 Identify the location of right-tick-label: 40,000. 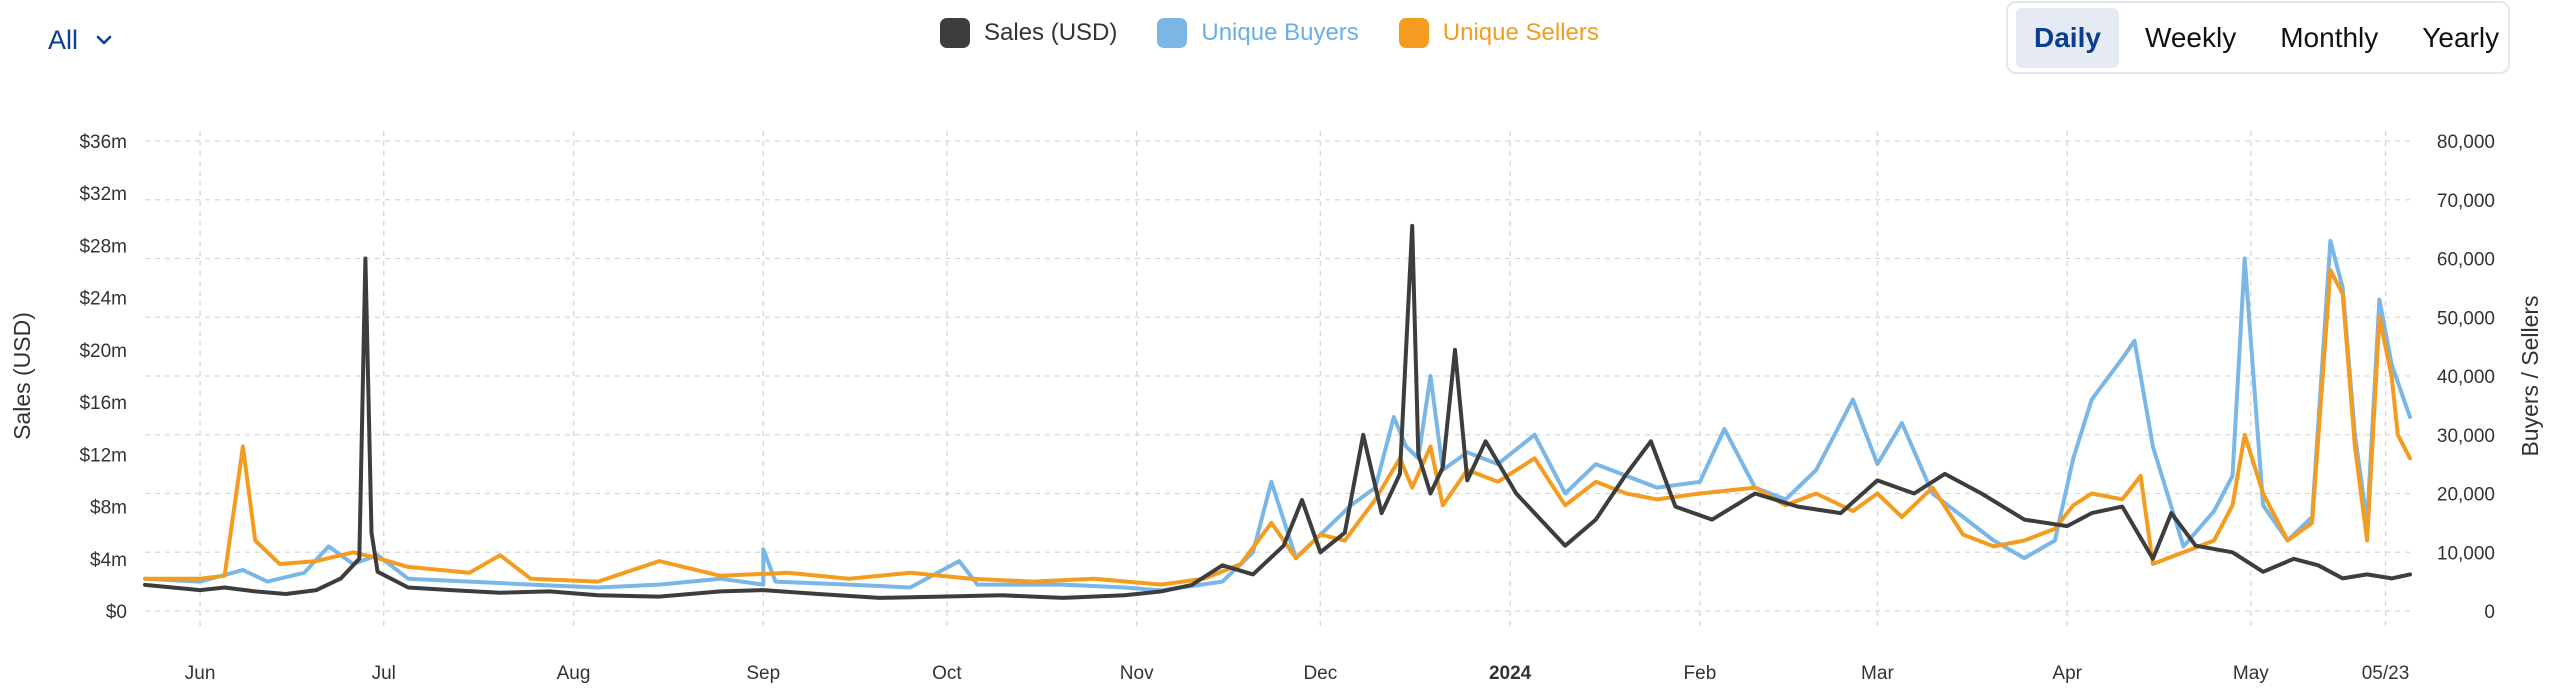
(2466, 377).